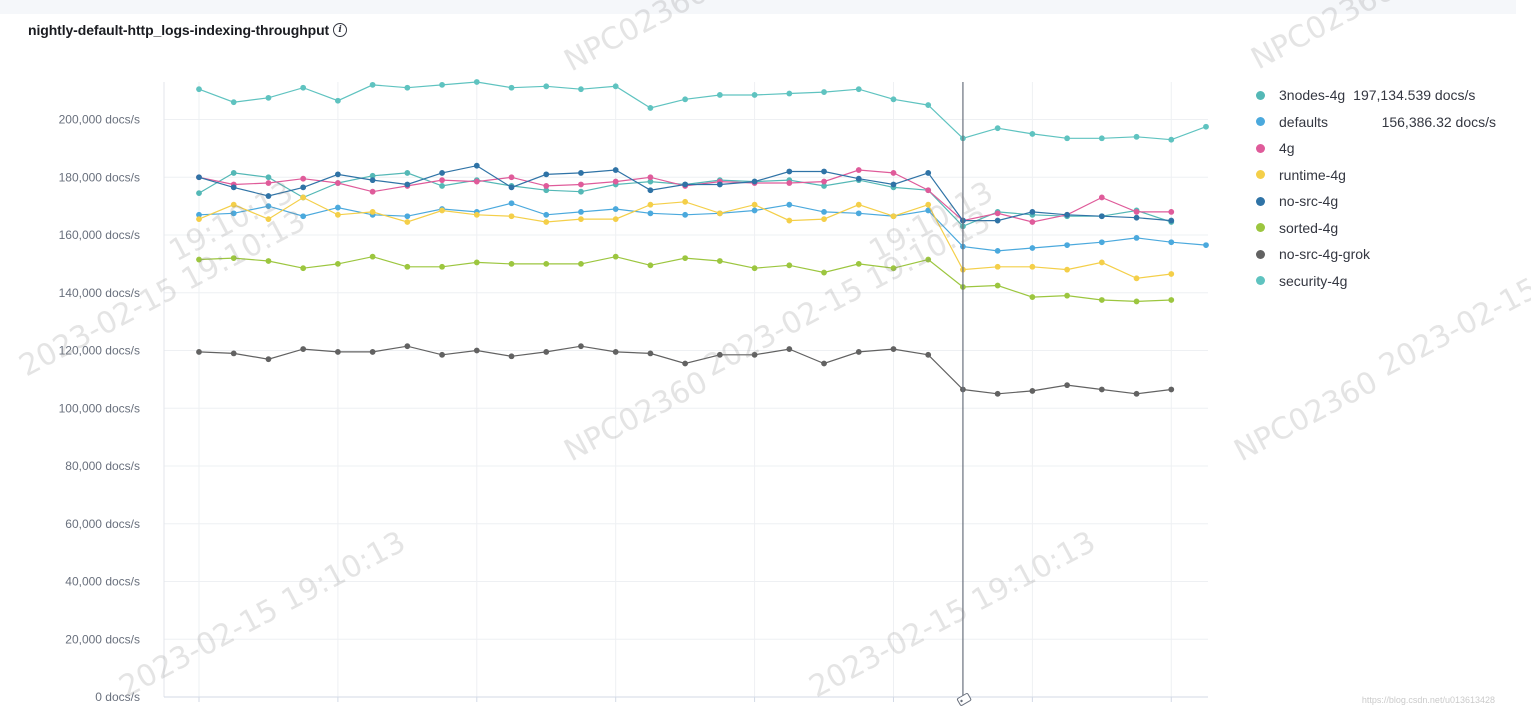  Describe the element at coordinates (702, 111) in the screenshot. I see `series-security-4g` at that location.